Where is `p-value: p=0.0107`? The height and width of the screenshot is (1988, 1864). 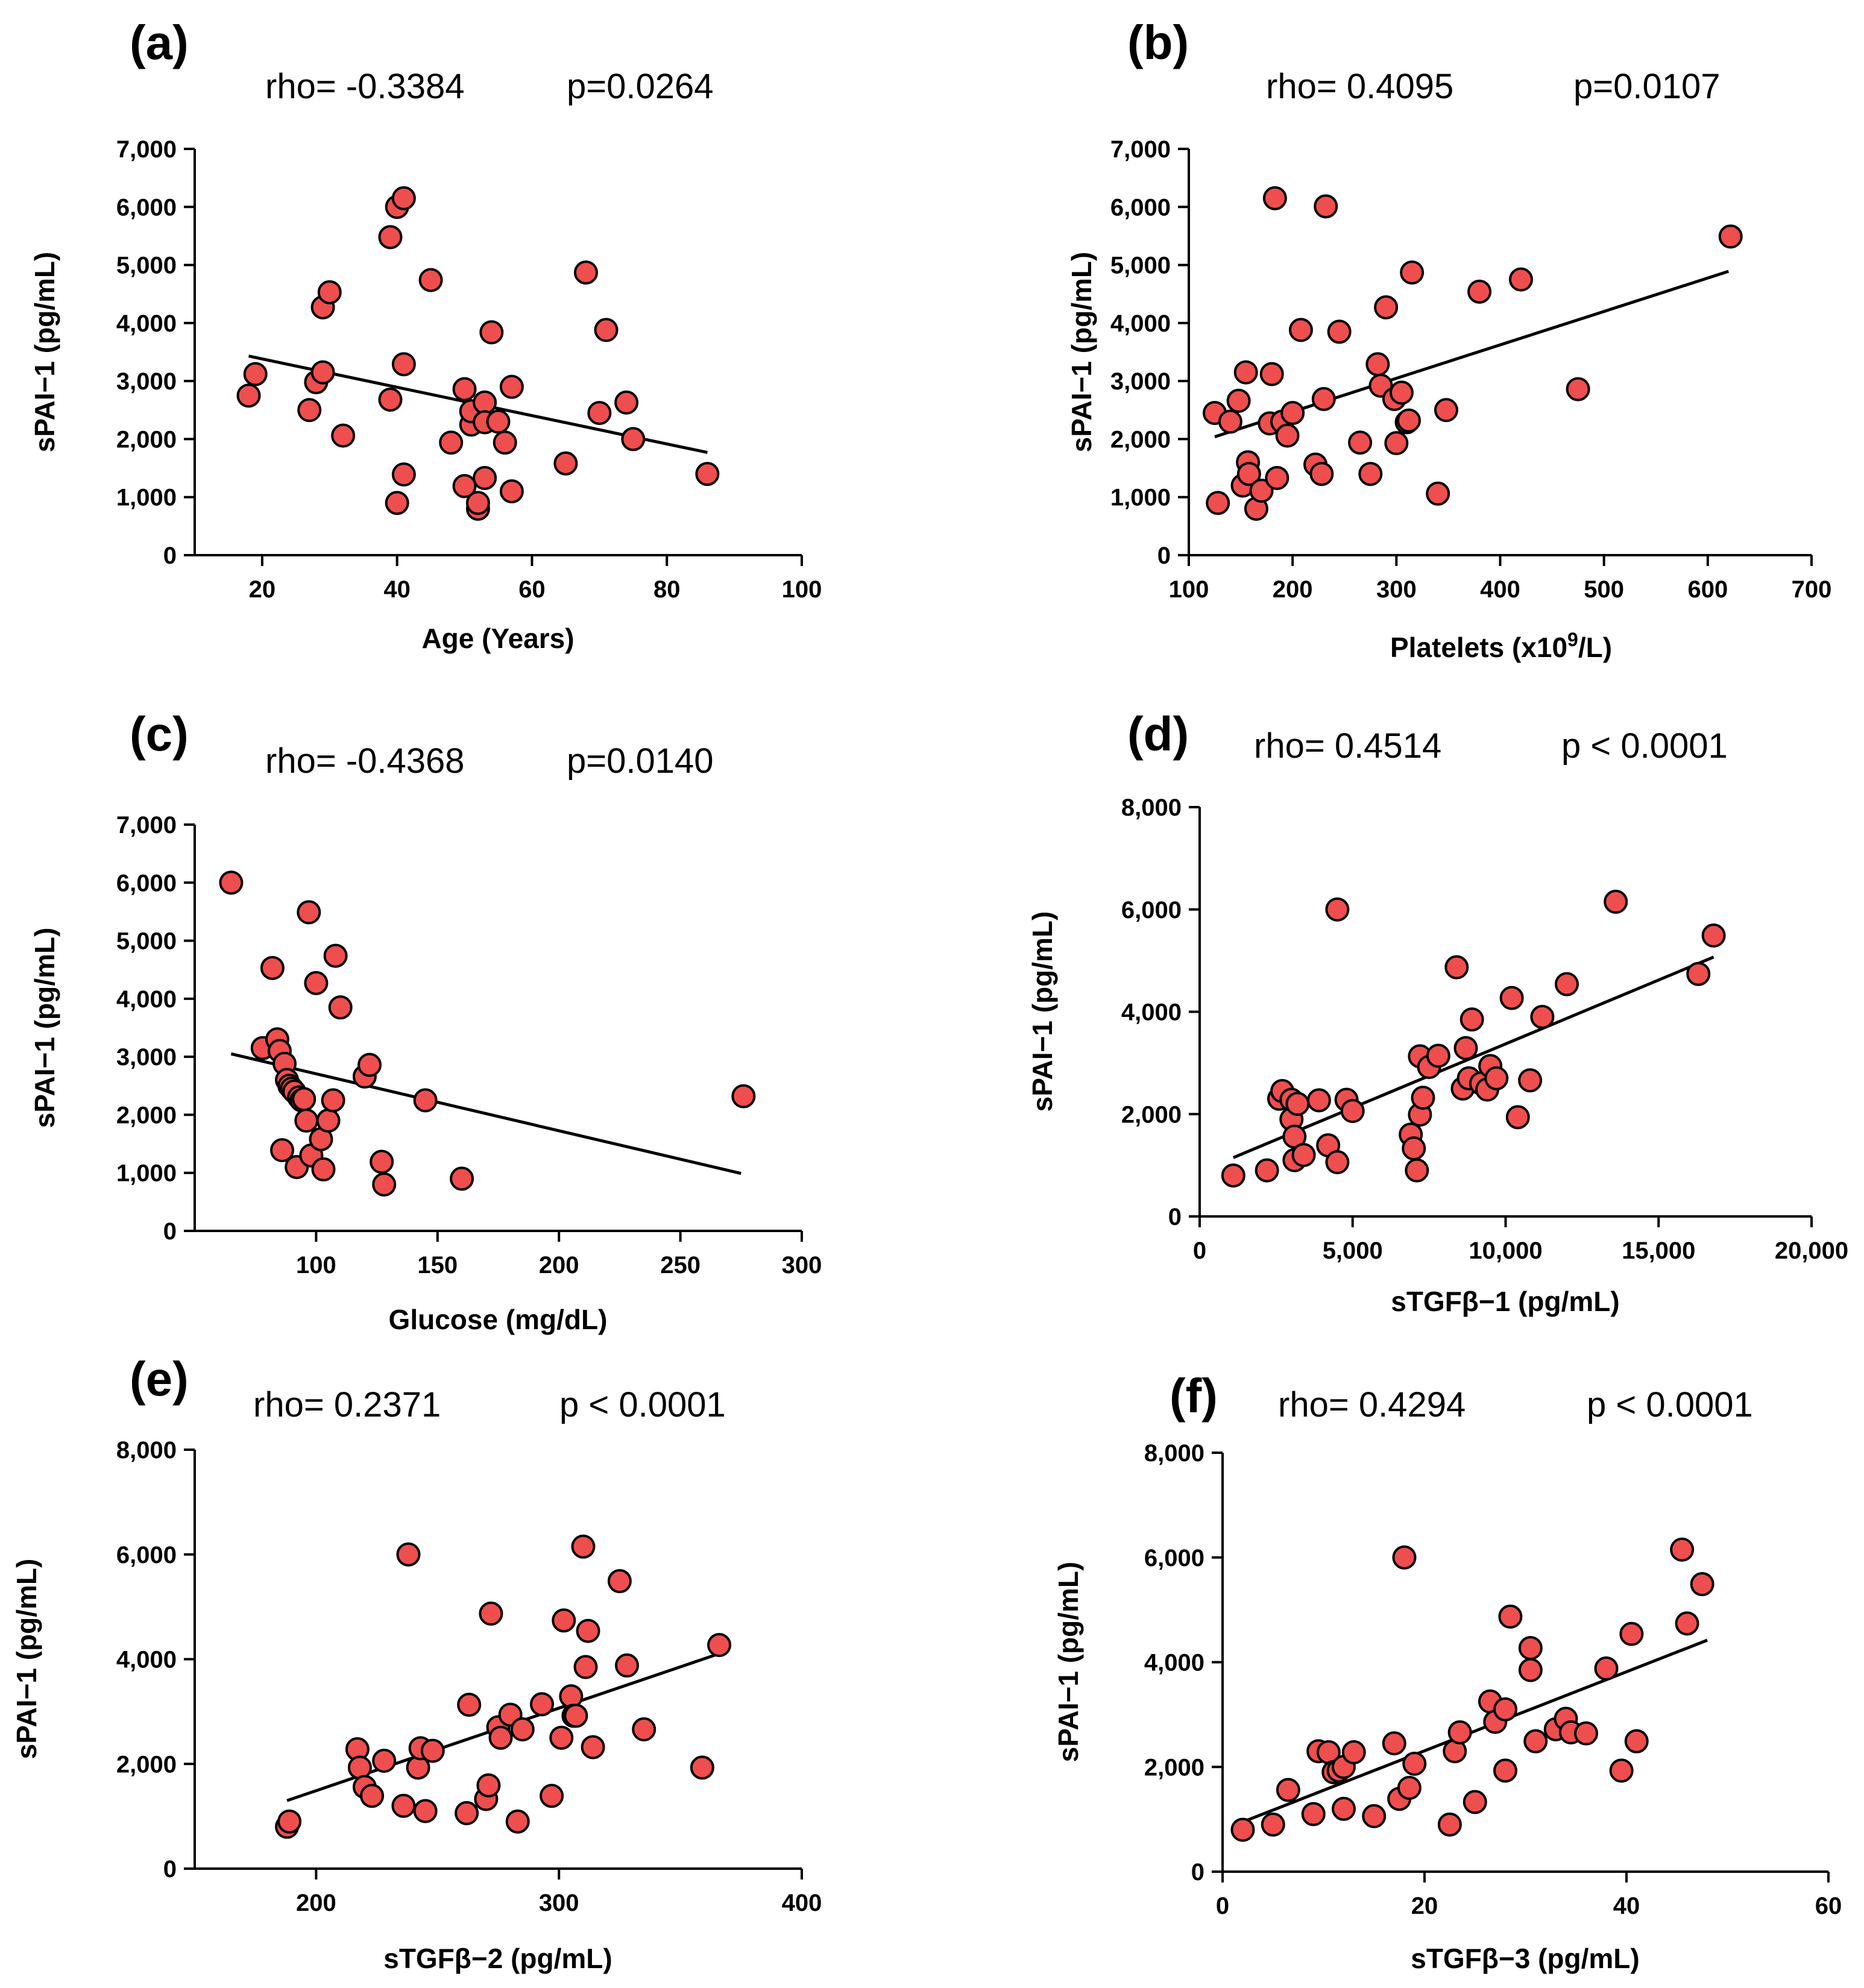
p-value: p=0.0107 is located at coordinates (1647, 86).